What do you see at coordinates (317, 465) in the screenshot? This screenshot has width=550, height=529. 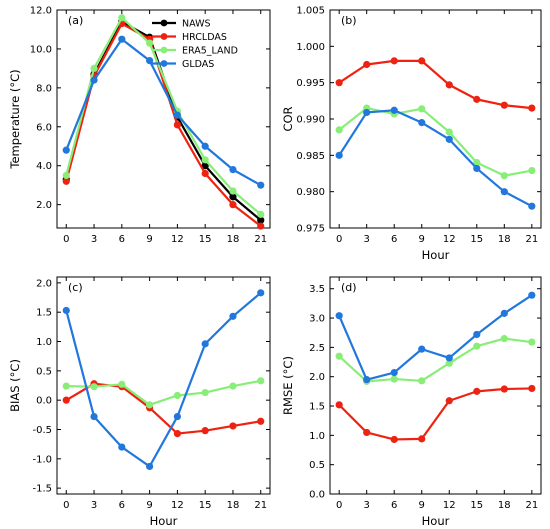 I see `y-tick-label: 0.5` at bounding box center [317, 465].